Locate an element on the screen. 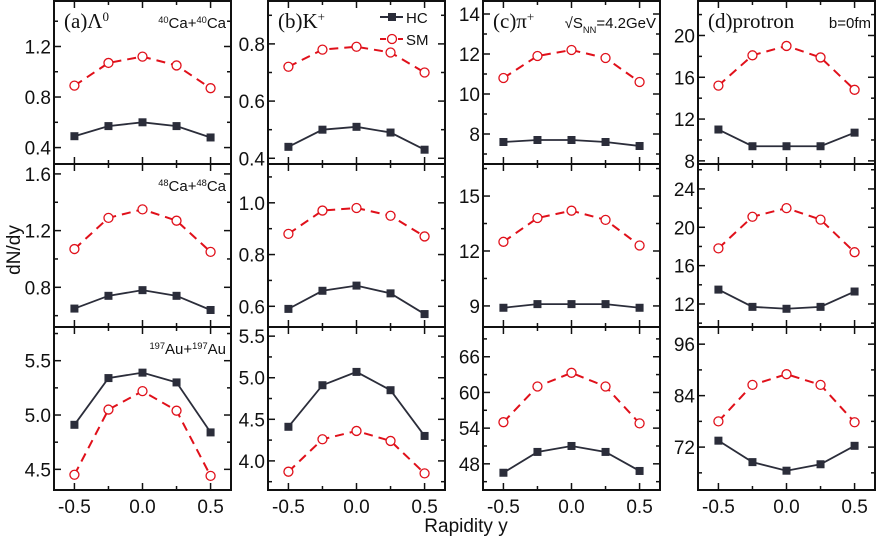  panel-a-row1: 0.4 0.8 1.2 is located at coordinates (128, 82).